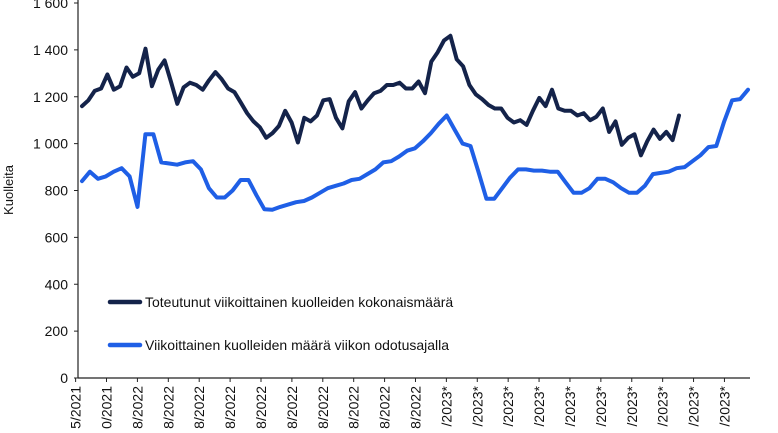 The height and width of the screenshot is (433, 778). What do you see at coordinates (107, 407) in the screenshot?
I see `x-tick-label: 0/2021` at bounding box center [107, 407].